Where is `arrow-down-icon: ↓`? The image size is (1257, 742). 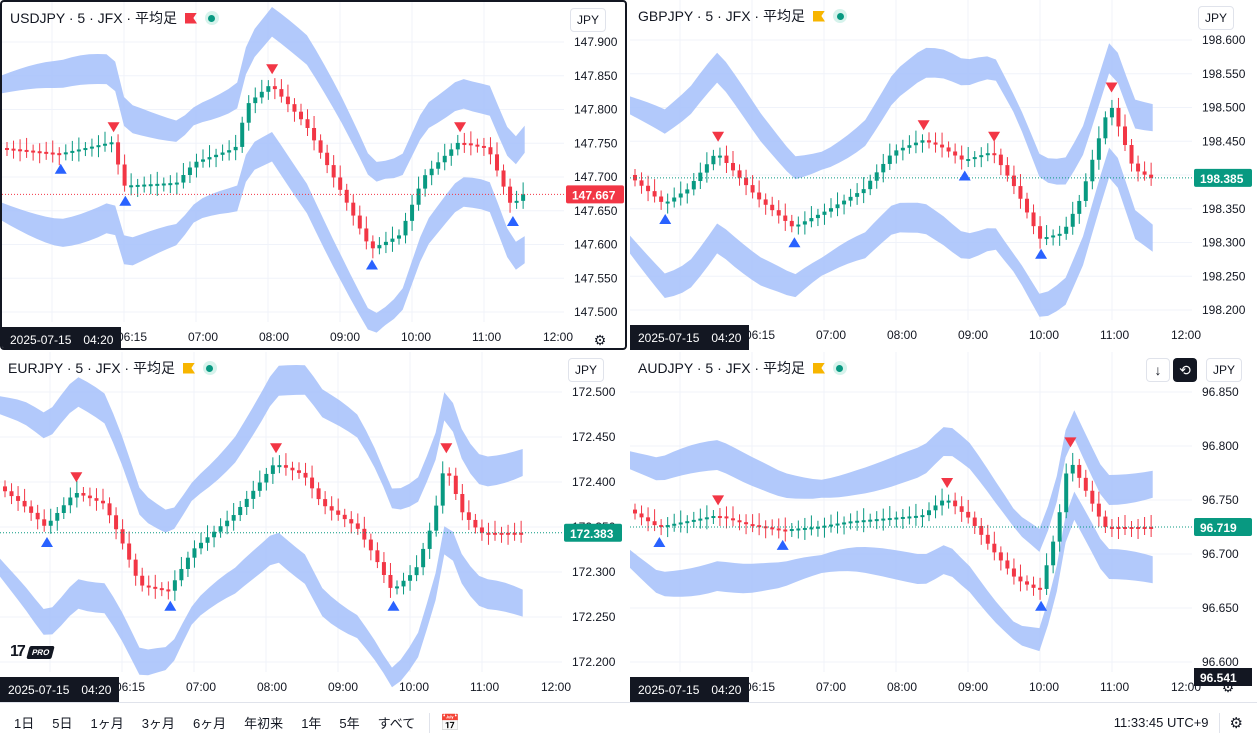 arrow-down-icon: ↓ is located at coordinates (1158, 370).